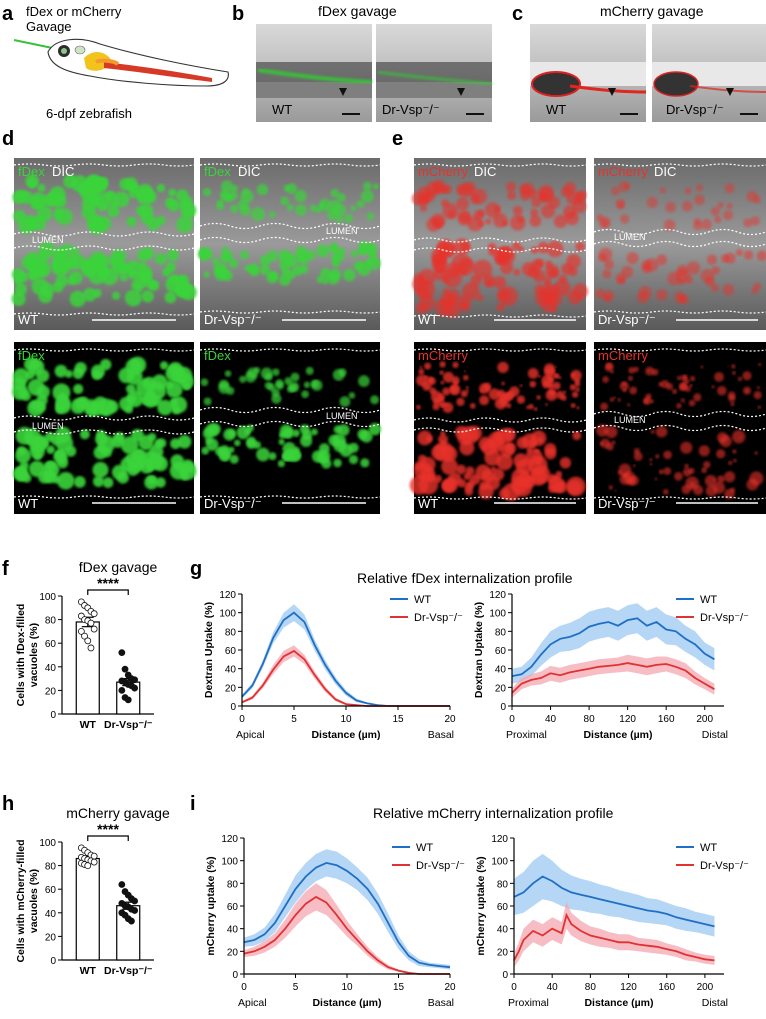 The image size is (766, 1019). What do you see at coordinates (441, 1003) in the screenshot?
I see `x-axis-right-end: Basal` at bounding box center [441, 1003].